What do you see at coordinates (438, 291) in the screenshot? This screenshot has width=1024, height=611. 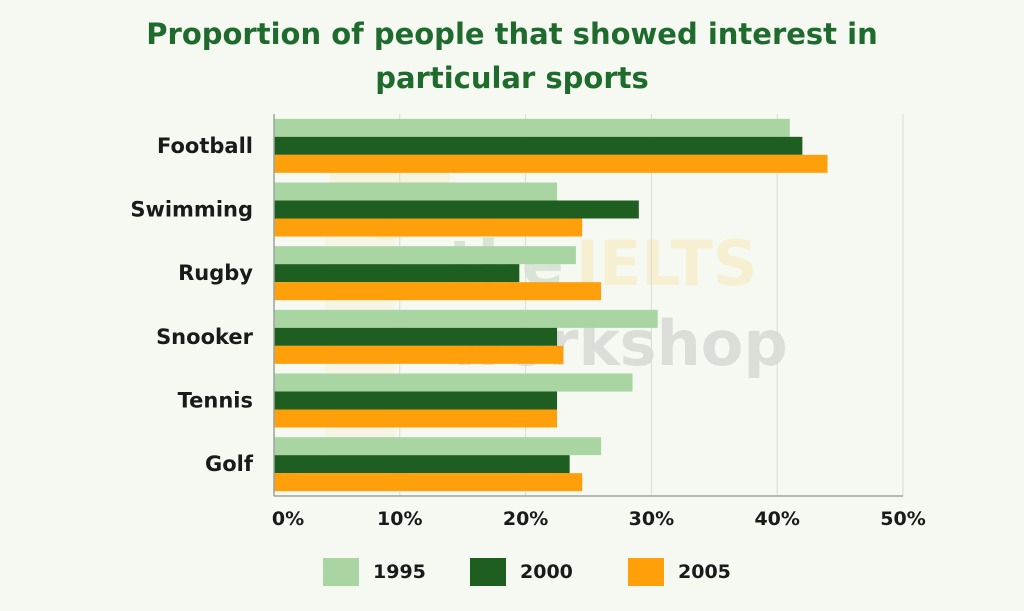 I see `bar-rugby-2005` at bounding box center [438, 291].